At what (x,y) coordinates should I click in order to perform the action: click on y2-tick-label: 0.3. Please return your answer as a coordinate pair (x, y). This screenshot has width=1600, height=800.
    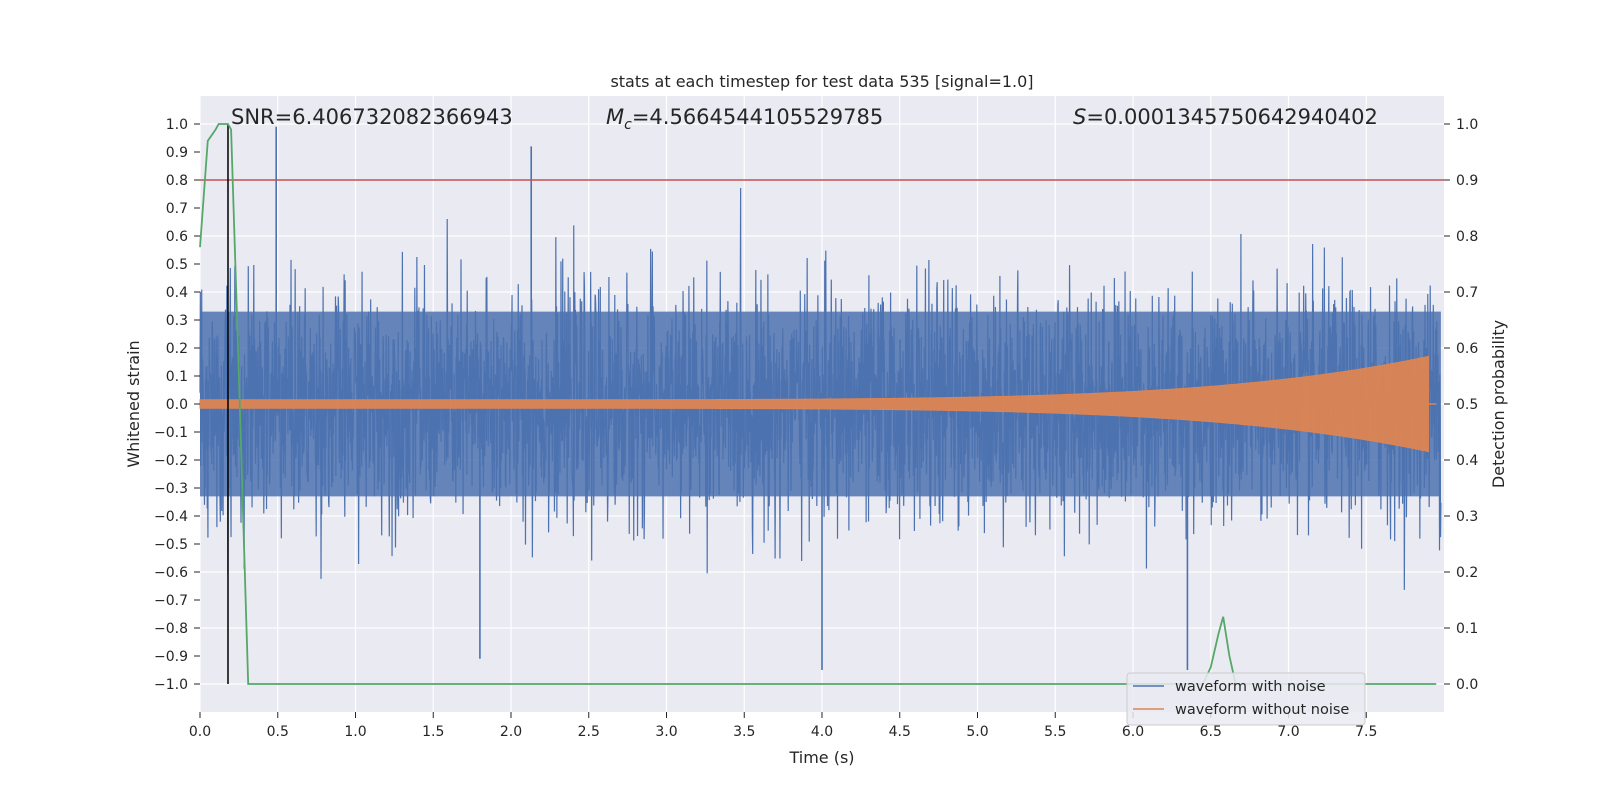
    Looking at the image, I should click on (1467, 517).